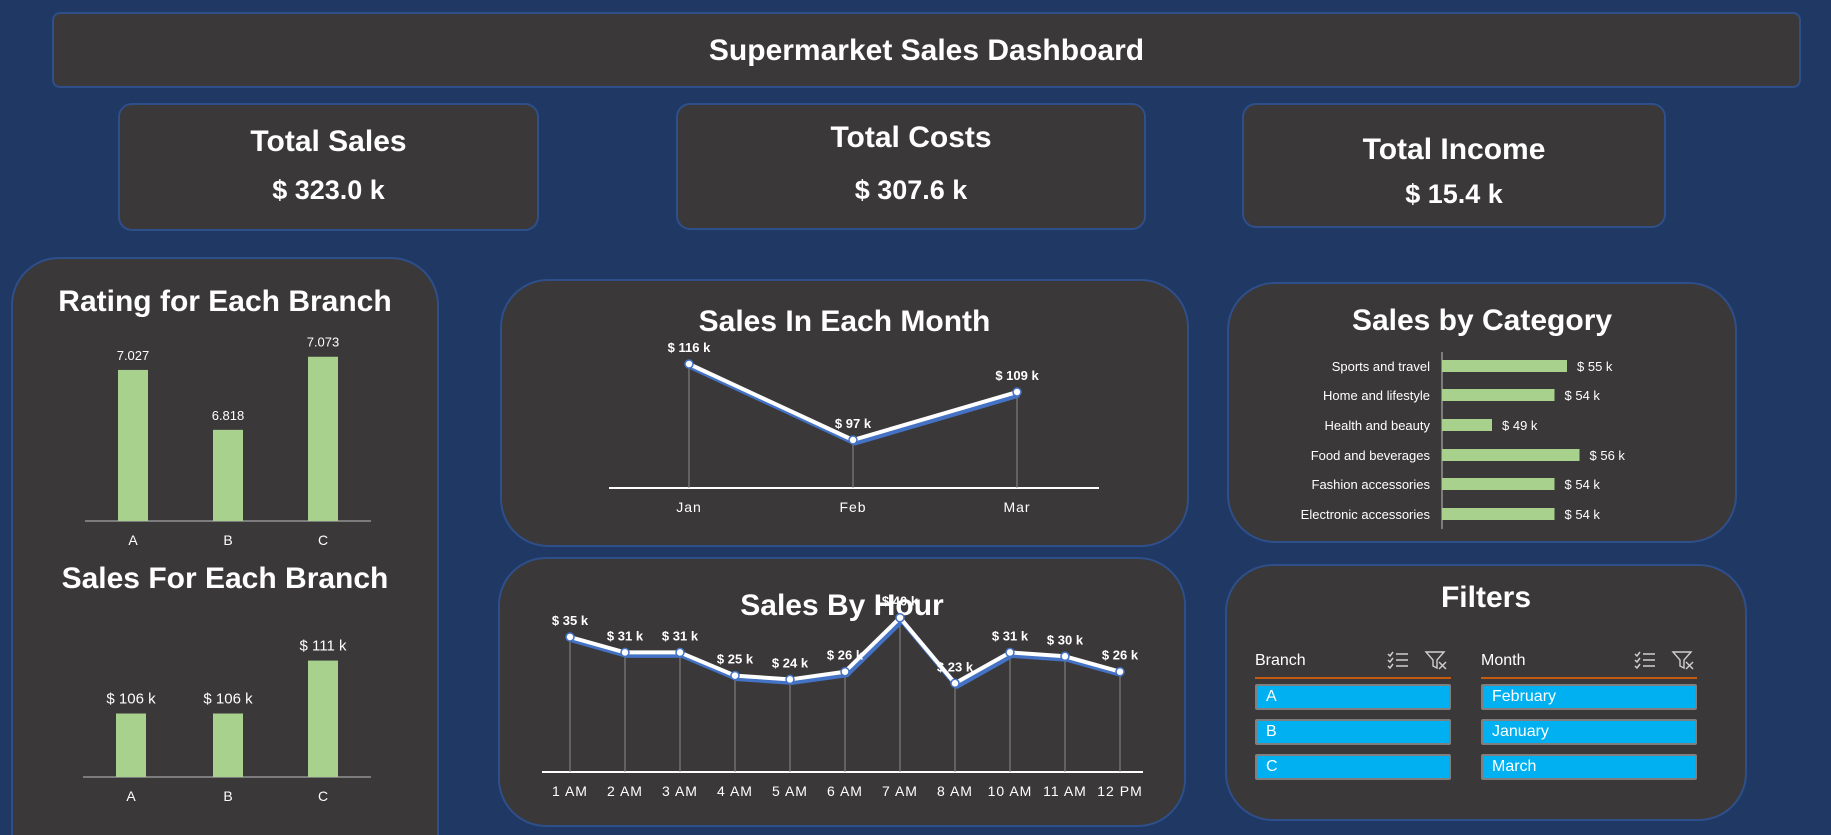 Image resolution: width=1831 pixels, height=835 pixels. I want to click on rating-chart-title: Rating for Each Branch, so click(225, 301).